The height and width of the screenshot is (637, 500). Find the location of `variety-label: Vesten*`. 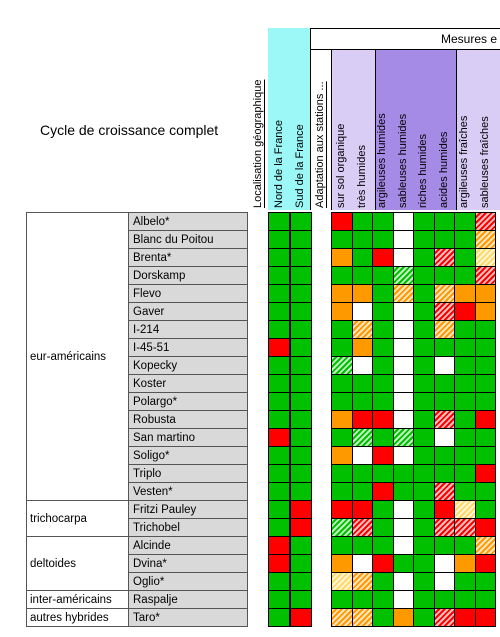

variety-label: Vesten* is located at coordinates (188, 491).